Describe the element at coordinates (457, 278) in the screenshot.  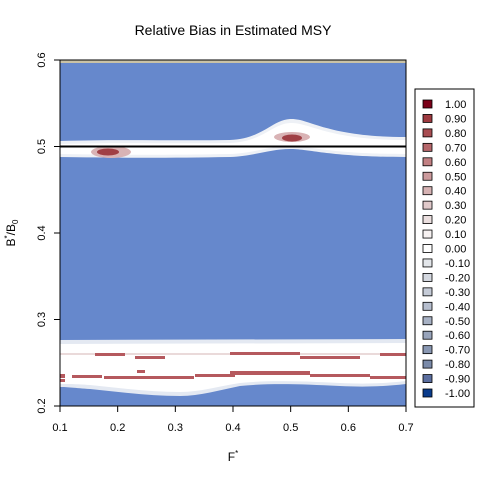
I see `legend-label: -0.20` at that location.